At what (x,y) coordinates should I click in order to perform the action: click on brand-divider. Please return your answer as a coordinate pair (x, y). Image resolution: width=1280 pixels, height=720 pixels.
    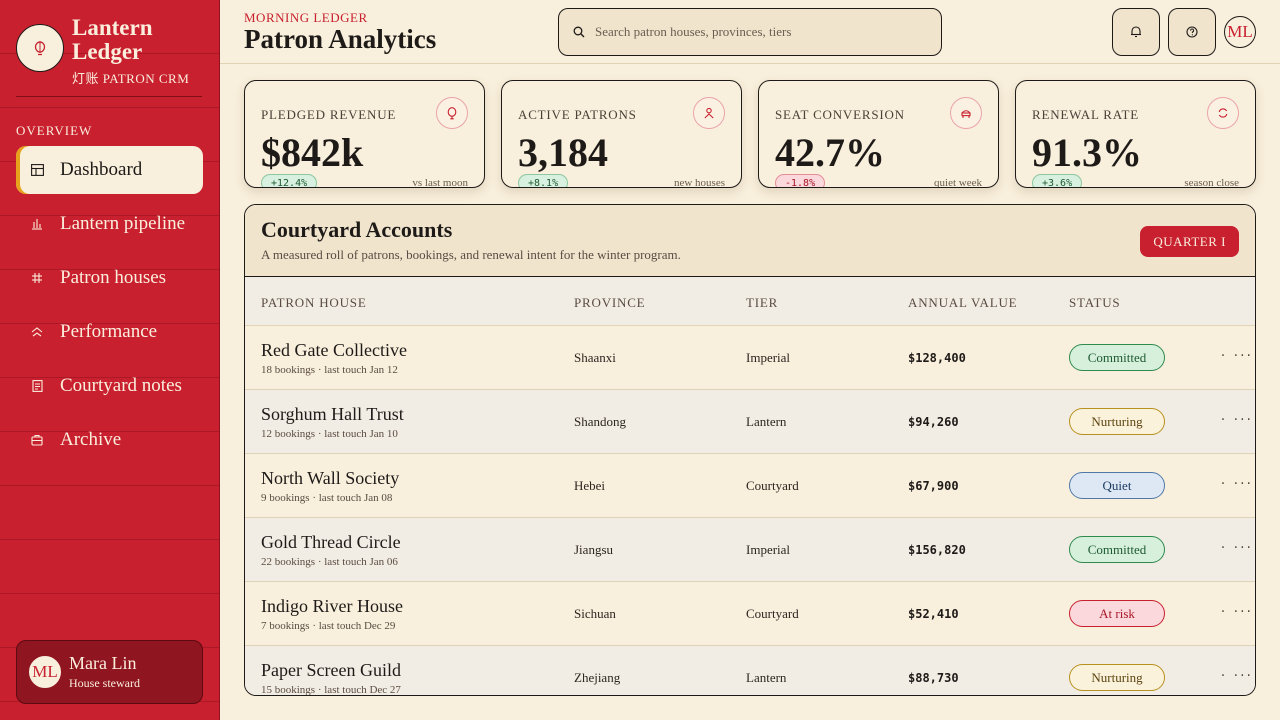
    Looking at the image, I should click on (109, 96).